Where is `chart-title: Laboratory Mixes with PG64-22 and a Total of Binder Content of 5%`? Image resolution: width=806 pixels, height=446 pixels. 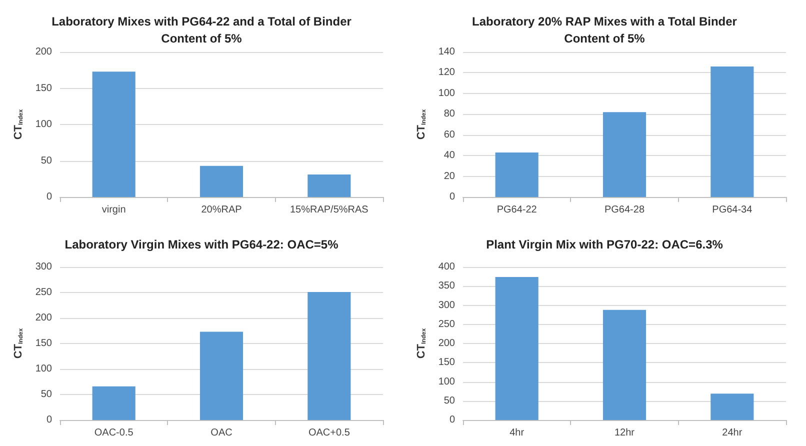 chart-title: Laboratory Mixes with PG64-22 and a Total of Binder Content of 5% is located at coordinates (202, 30).